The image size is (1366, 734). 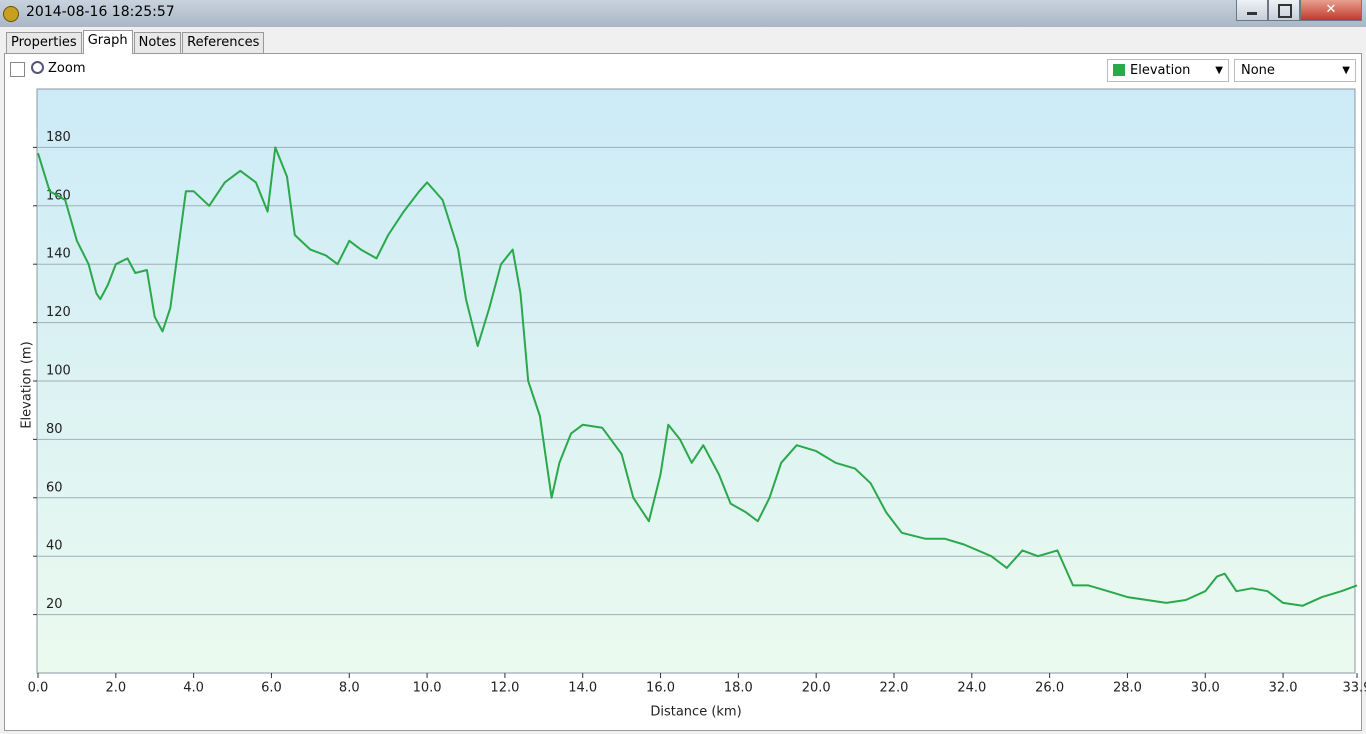 What do you see at coordinates (100, 12) in the screenshot?
I see `window-title: 2014-08-16 18:25:57` at bounding box center [100, 12].